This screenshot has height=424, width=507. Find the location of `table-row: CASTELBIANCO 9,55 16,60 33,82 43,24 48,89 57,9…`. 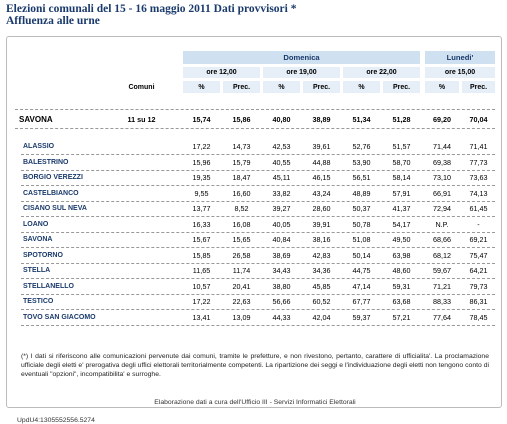

table-row: CASTELBIANCO 9,55 16,60 33,82 43,24 48,89 57,9… is located at coordinates (255, 193).